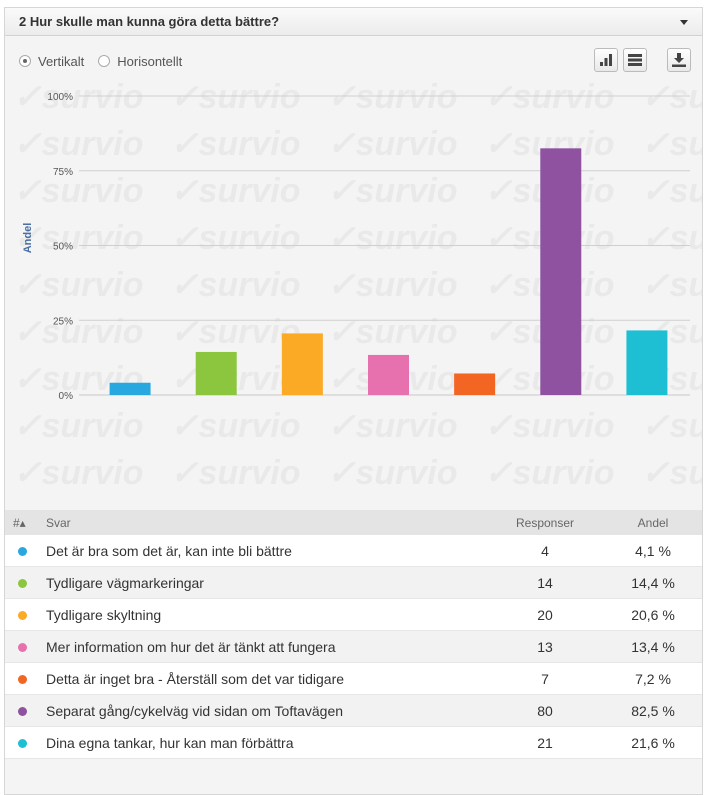 This screenshot has height=795, width=721. I want to click on radio-vertical-dot, so click(25, 61).